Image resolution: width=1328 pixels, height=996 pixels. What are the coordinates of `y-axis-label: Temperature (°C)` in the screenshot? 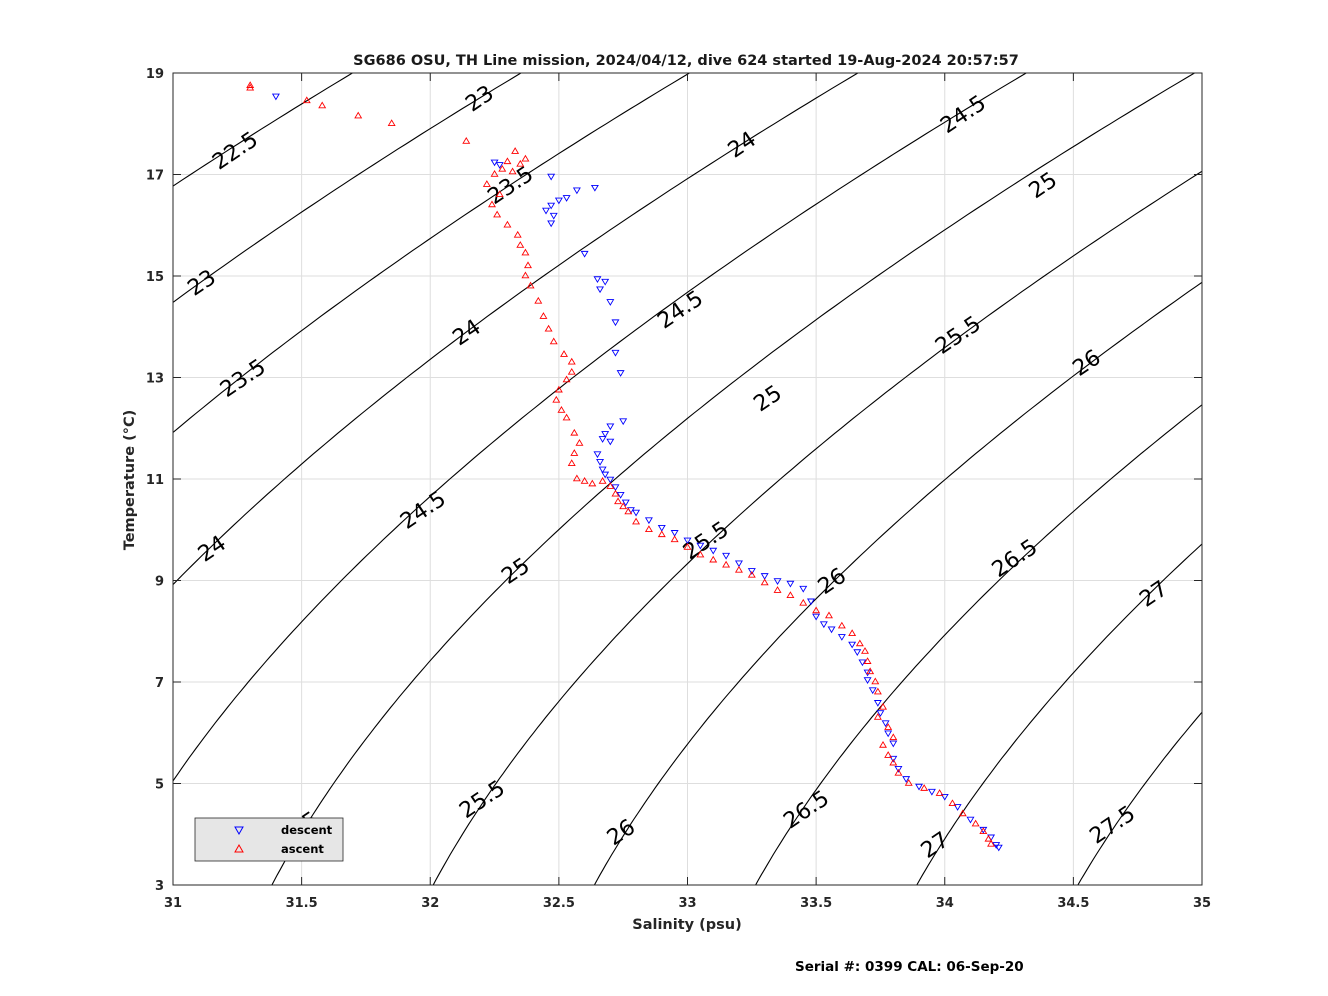 It's located at (130, 480).